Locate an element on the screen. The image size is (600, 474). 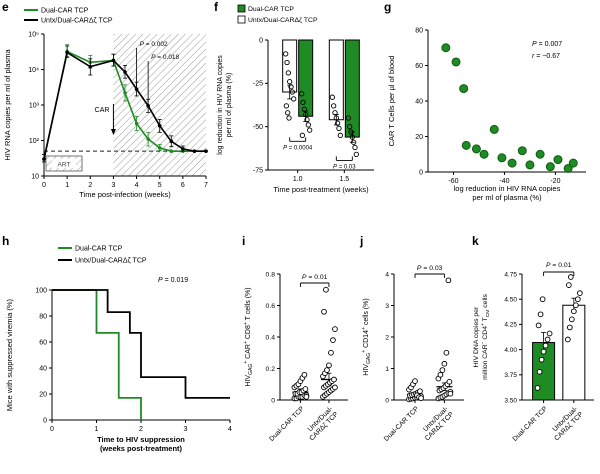
svg-text: 3.75 is located at coordinates (510, 375).